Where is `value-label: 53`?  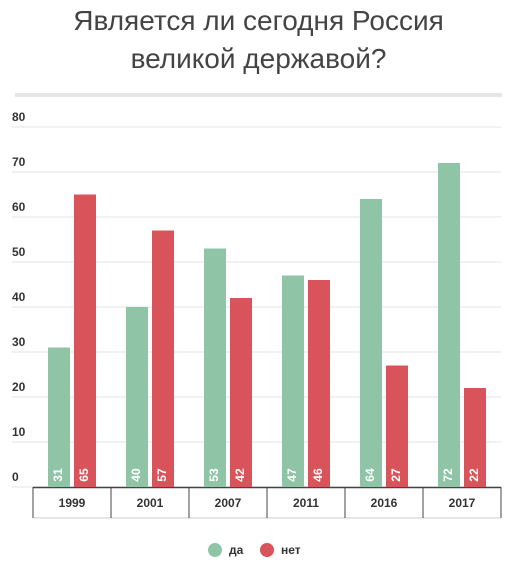
value-label: 53 is located at coordinates (214, 475).